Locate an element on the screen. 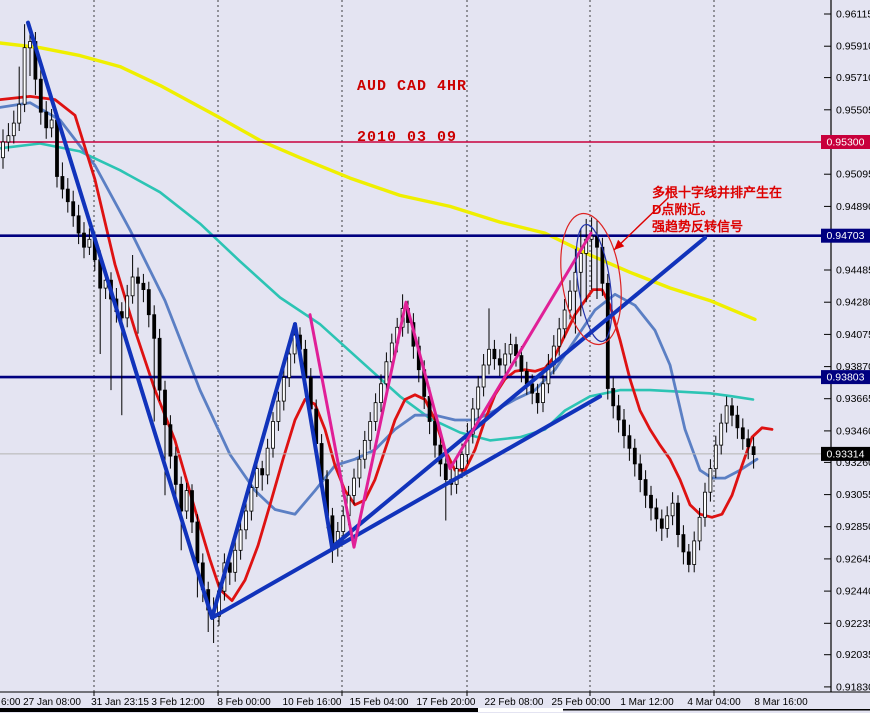  price-tick-label: 0.95505 is located at coordinates (853, 110).